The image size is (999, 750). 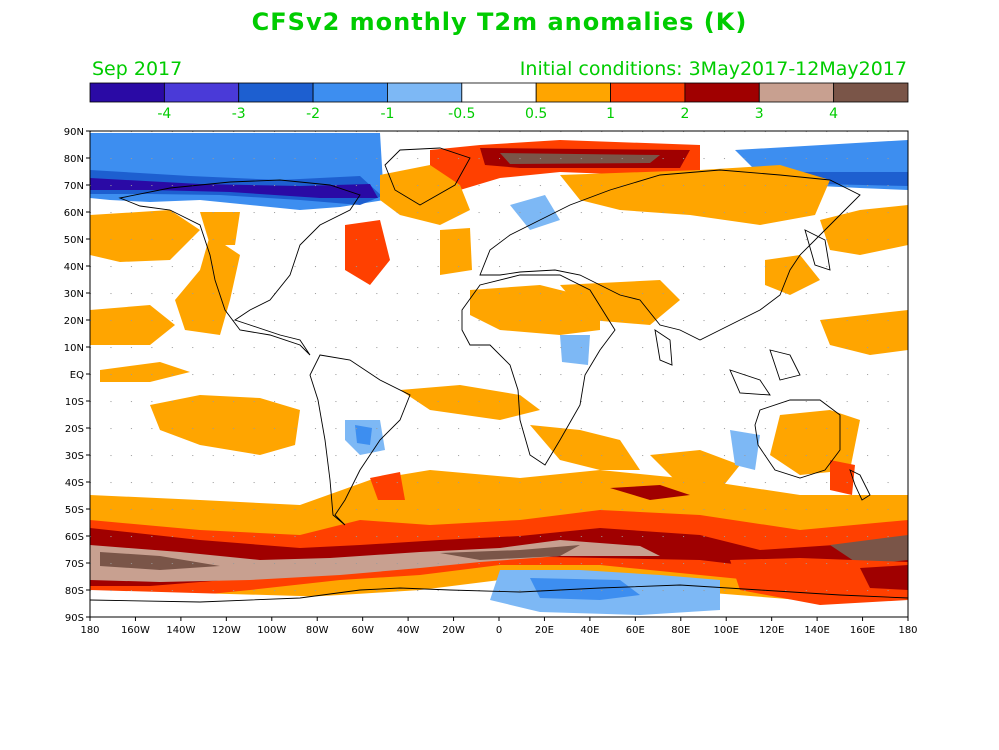 I want to click on longitude-label: 40W, so click(x=408, y=630).